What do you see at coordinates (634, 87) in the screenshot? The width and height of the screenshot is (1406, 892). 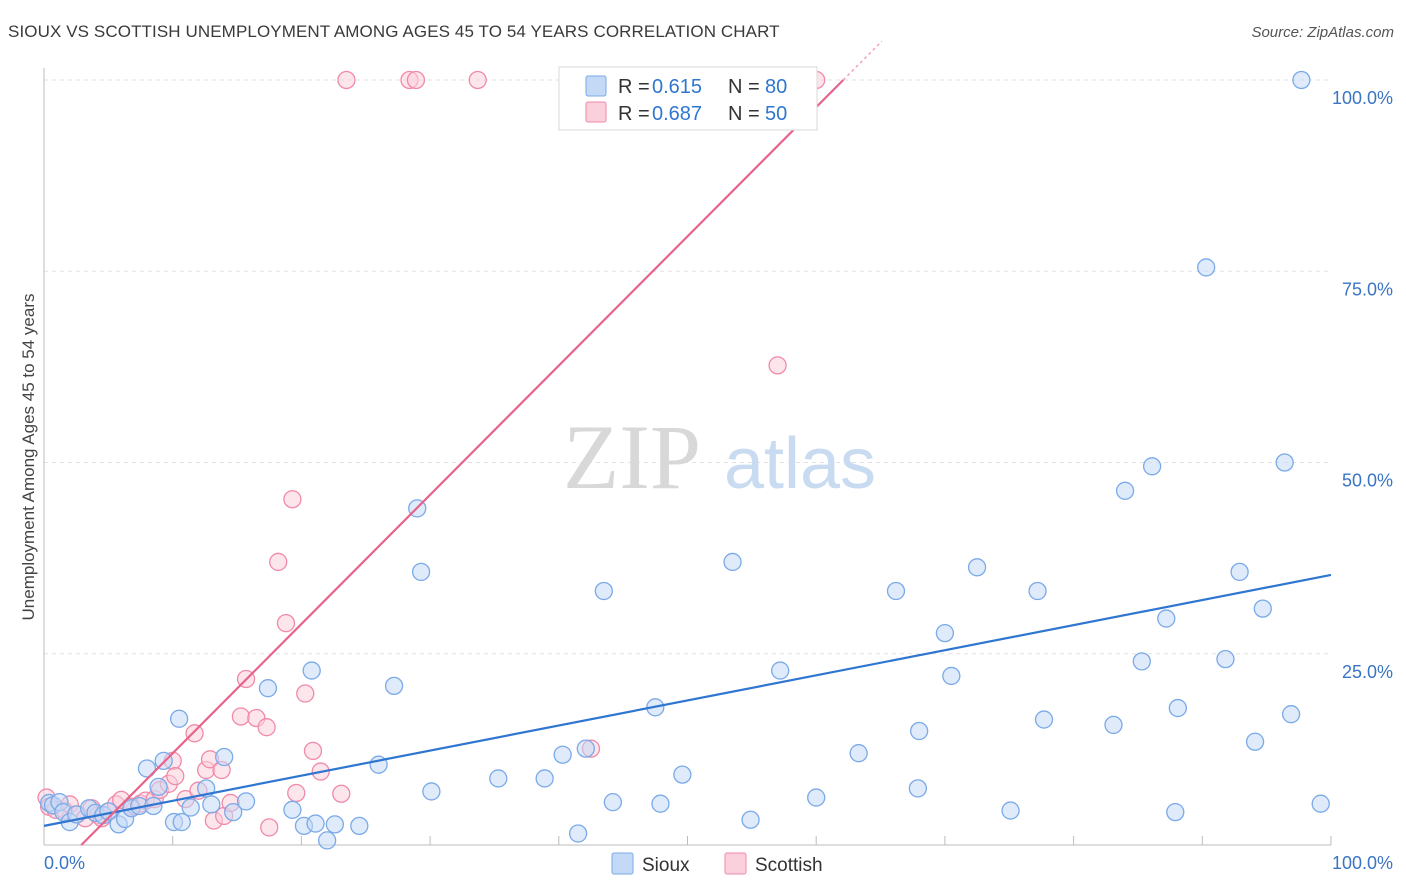 I see `legend-r-label-sioux: R =` at bounding box center [634, 87].